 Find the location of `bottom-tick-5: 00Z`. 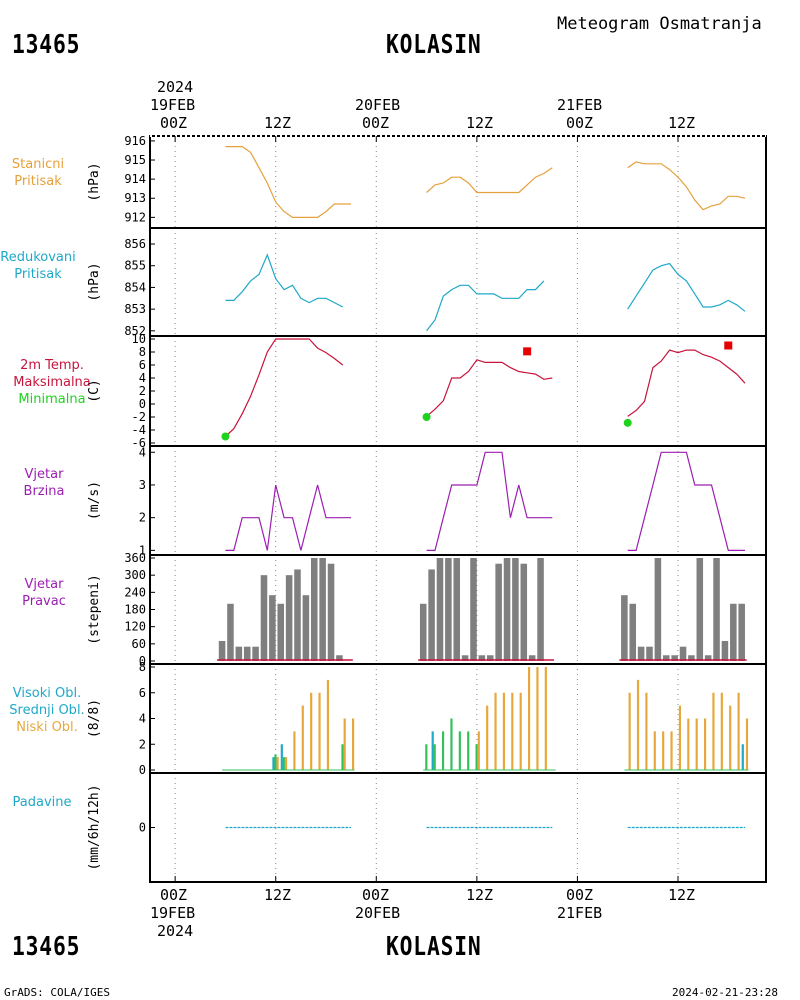

bottom-tick-5: 00Z is located at coordinates (580, 895).